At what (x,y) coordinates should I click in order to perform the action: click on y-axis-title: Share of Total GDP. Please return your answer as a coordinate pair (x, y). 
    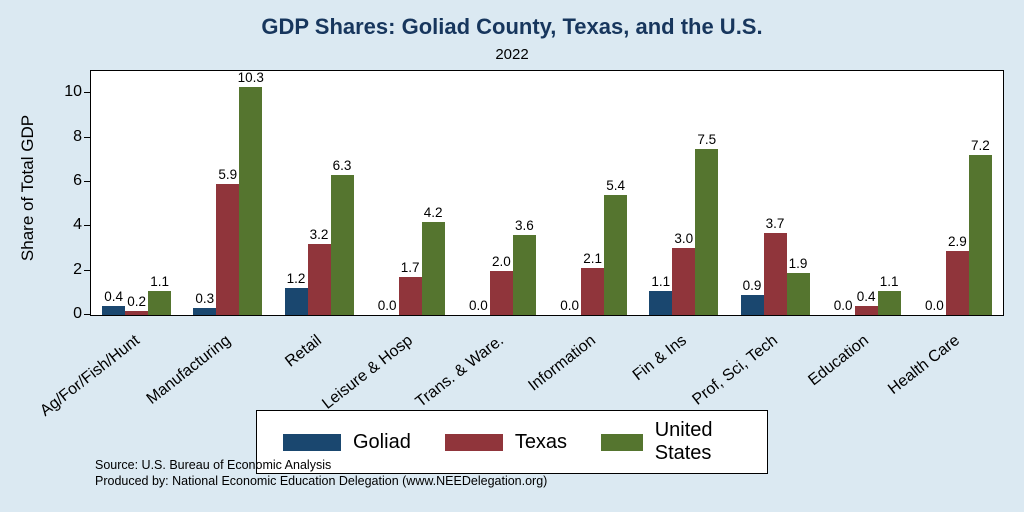
    Looking at the image, I should click on (27, 188).